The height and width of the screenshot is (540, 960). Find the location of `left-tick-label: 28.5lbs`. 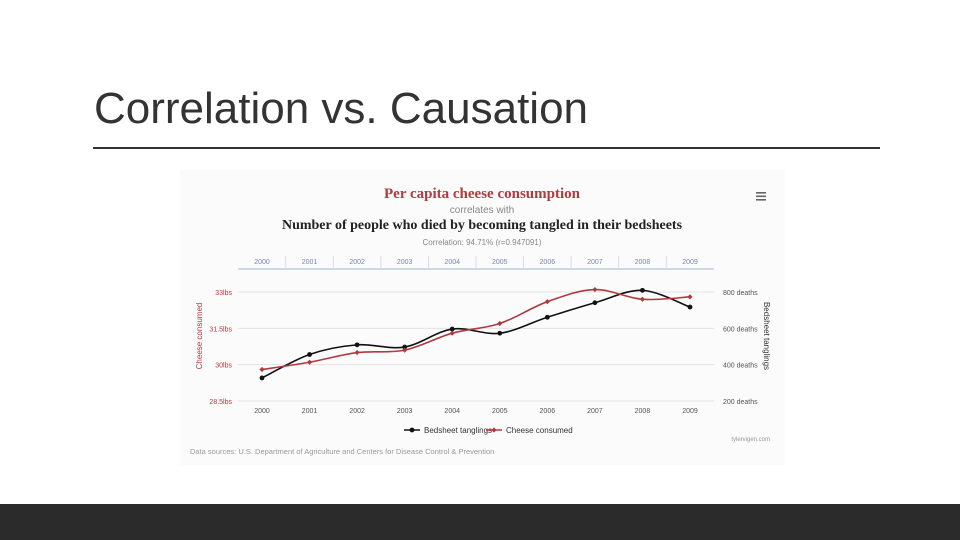

left-tick-label: 28.5lbs is located at coordinates (220, 402).